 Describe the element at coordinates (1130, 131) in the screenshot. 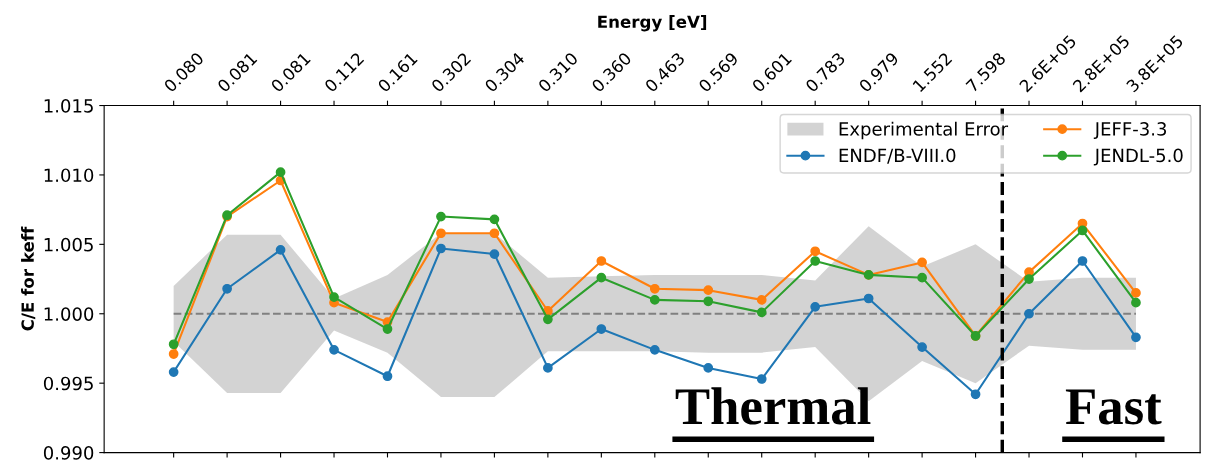

I see `legend-label: JEFF-3.3` at that location.